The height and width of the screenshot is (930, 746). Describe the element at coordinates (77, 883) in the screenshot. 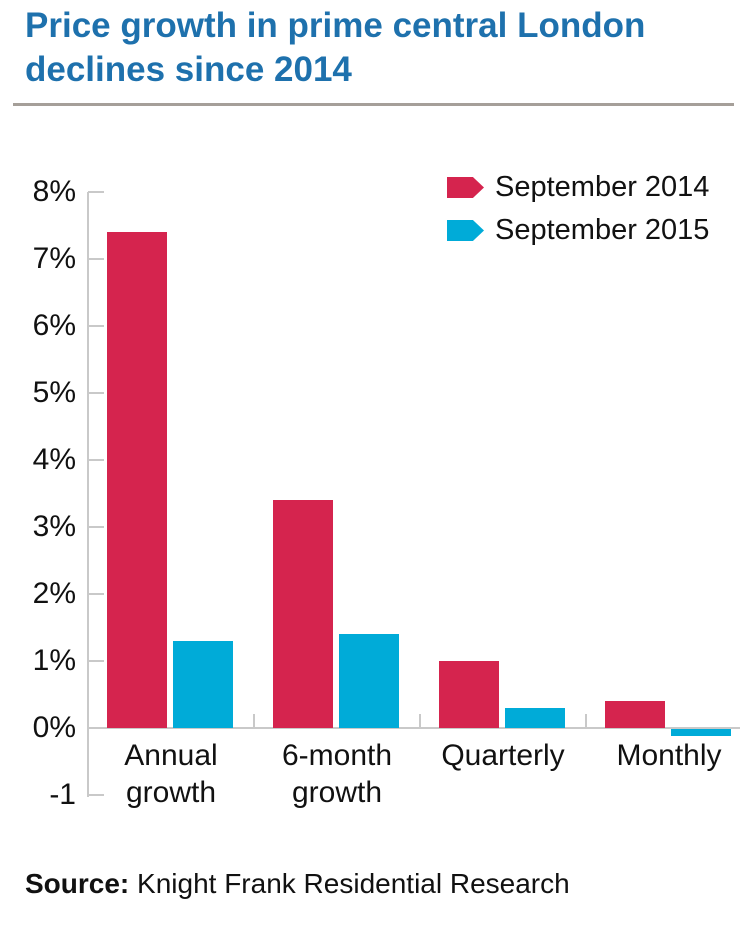

I see `source-label: Source:` at that location.